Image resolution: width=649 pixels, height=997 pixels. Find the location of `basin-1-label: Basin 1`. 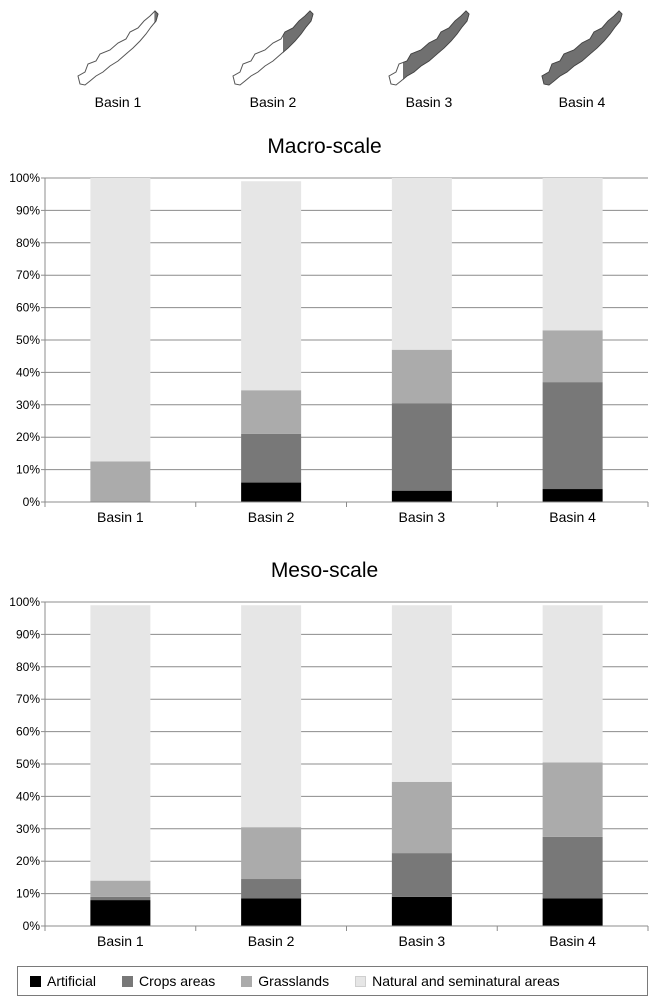

basin-1-label: Basin 1 is located at coordinates (118, 102).